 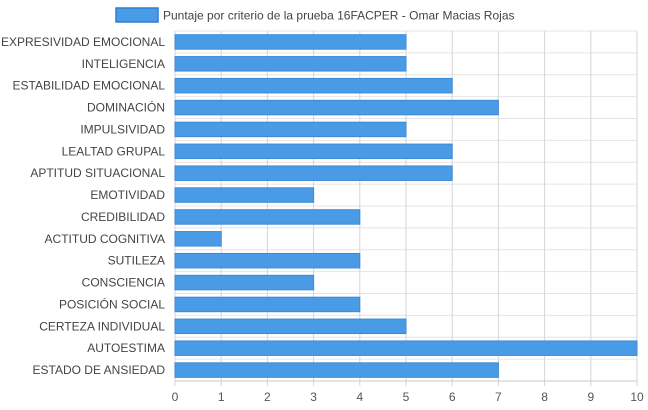 I want to click on category-label: EXPRESIVIDAD EMOCIONAL, so click(x=83, y=42).